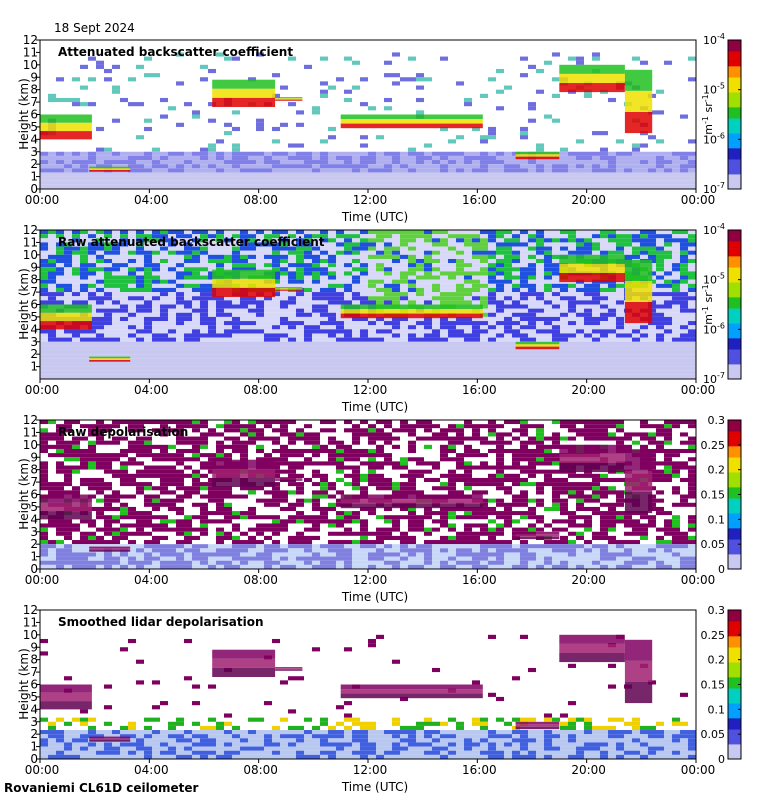 The image size is (780, 800). What do you see at coordinates (721, 304) in the screenshot?
I see `panel-2-colorbar: 10-710-610-510-4m-1 sr-1` at bounding box center [721, 304].